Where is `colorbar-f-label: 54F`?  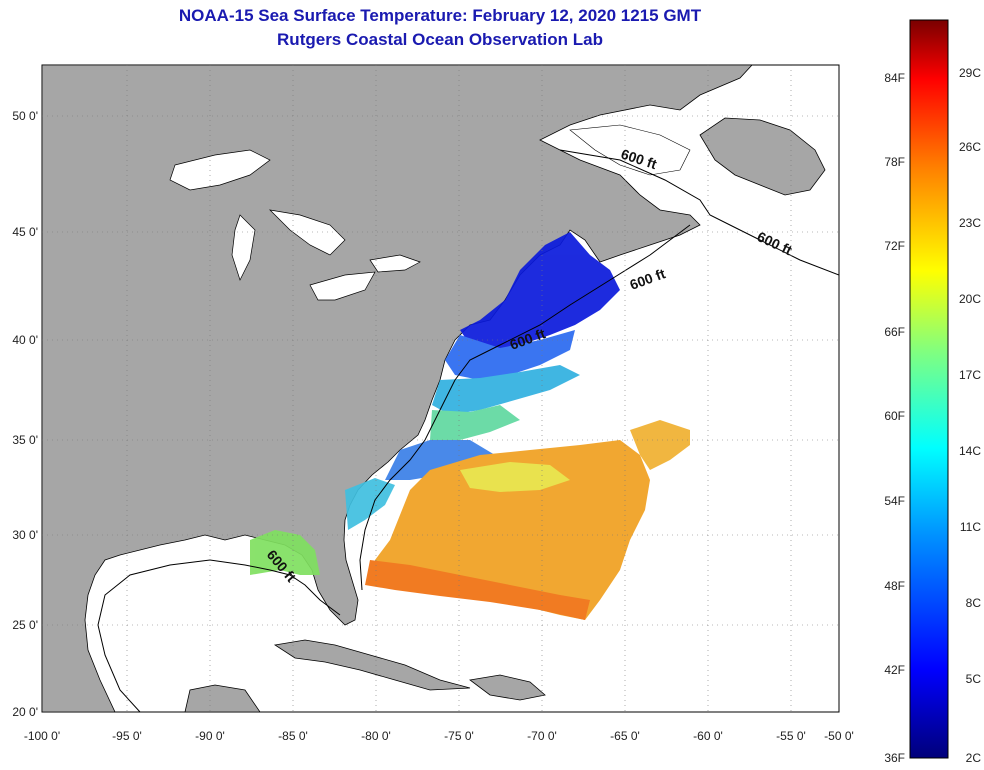
colorbar-f-label: 54F is located at coordinates (894, 501).